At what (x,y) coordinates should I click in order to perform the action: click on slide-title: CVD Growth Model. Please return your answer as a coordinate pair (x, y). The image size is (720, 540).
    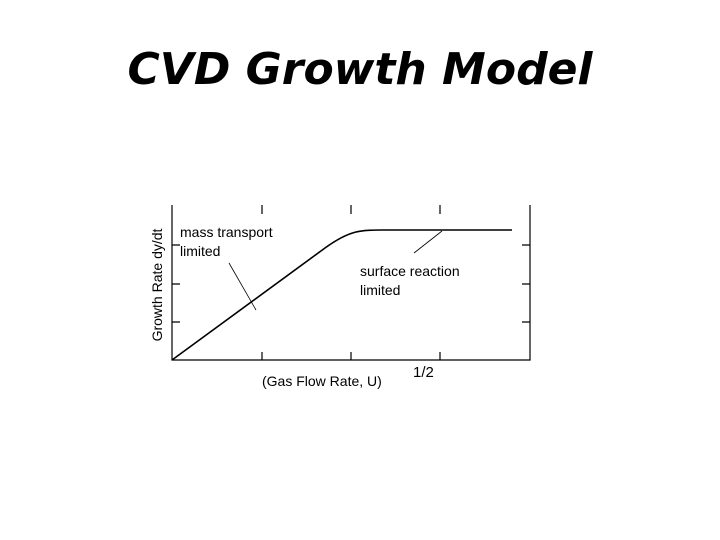
    Looking at the image, I should click on (361, 69).